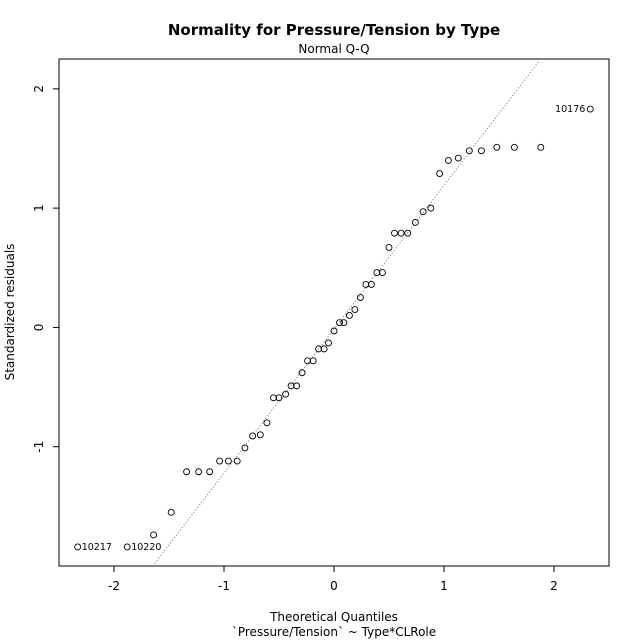 The image size is (640, 640). Describe the element at coordinates (444, 586) in the screenshot. I see `x-tick-label: 1` at that location.